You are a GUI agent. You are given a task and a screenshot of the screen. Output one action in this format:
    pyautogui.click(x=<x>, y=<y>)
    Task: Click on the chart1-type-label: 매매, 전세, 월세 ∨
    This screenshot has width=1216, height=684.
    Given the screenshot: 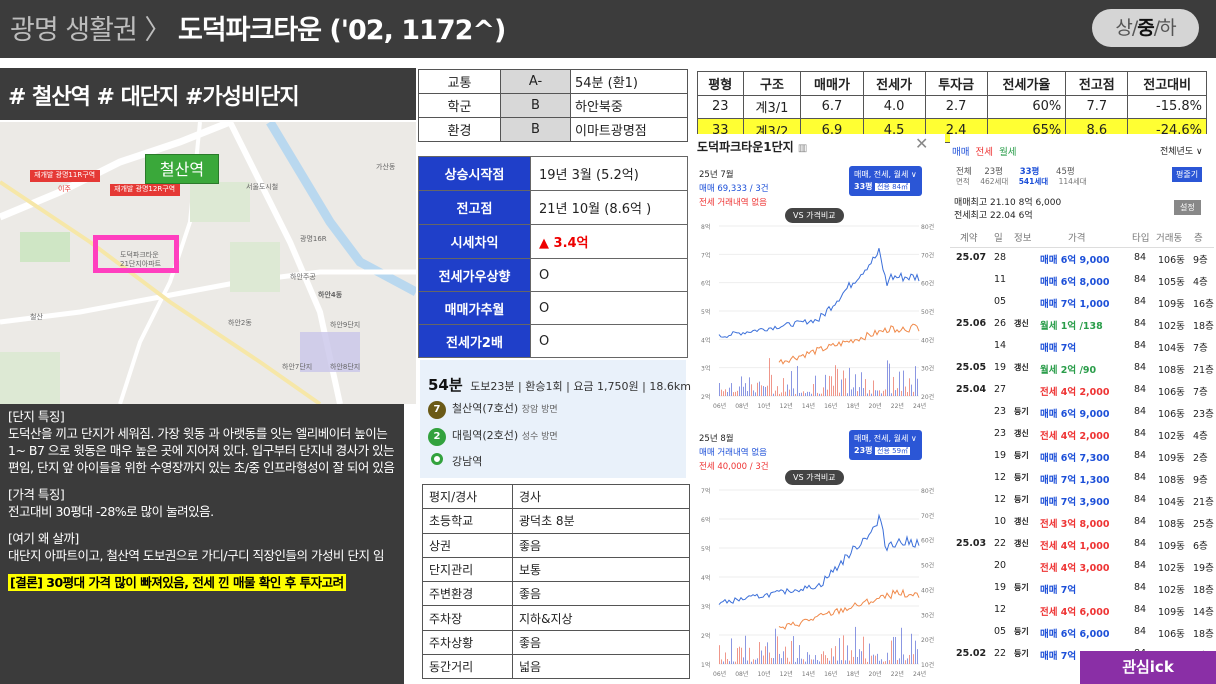 What is the action you would take?
    pyautogui.click(x=885, y=174)
    